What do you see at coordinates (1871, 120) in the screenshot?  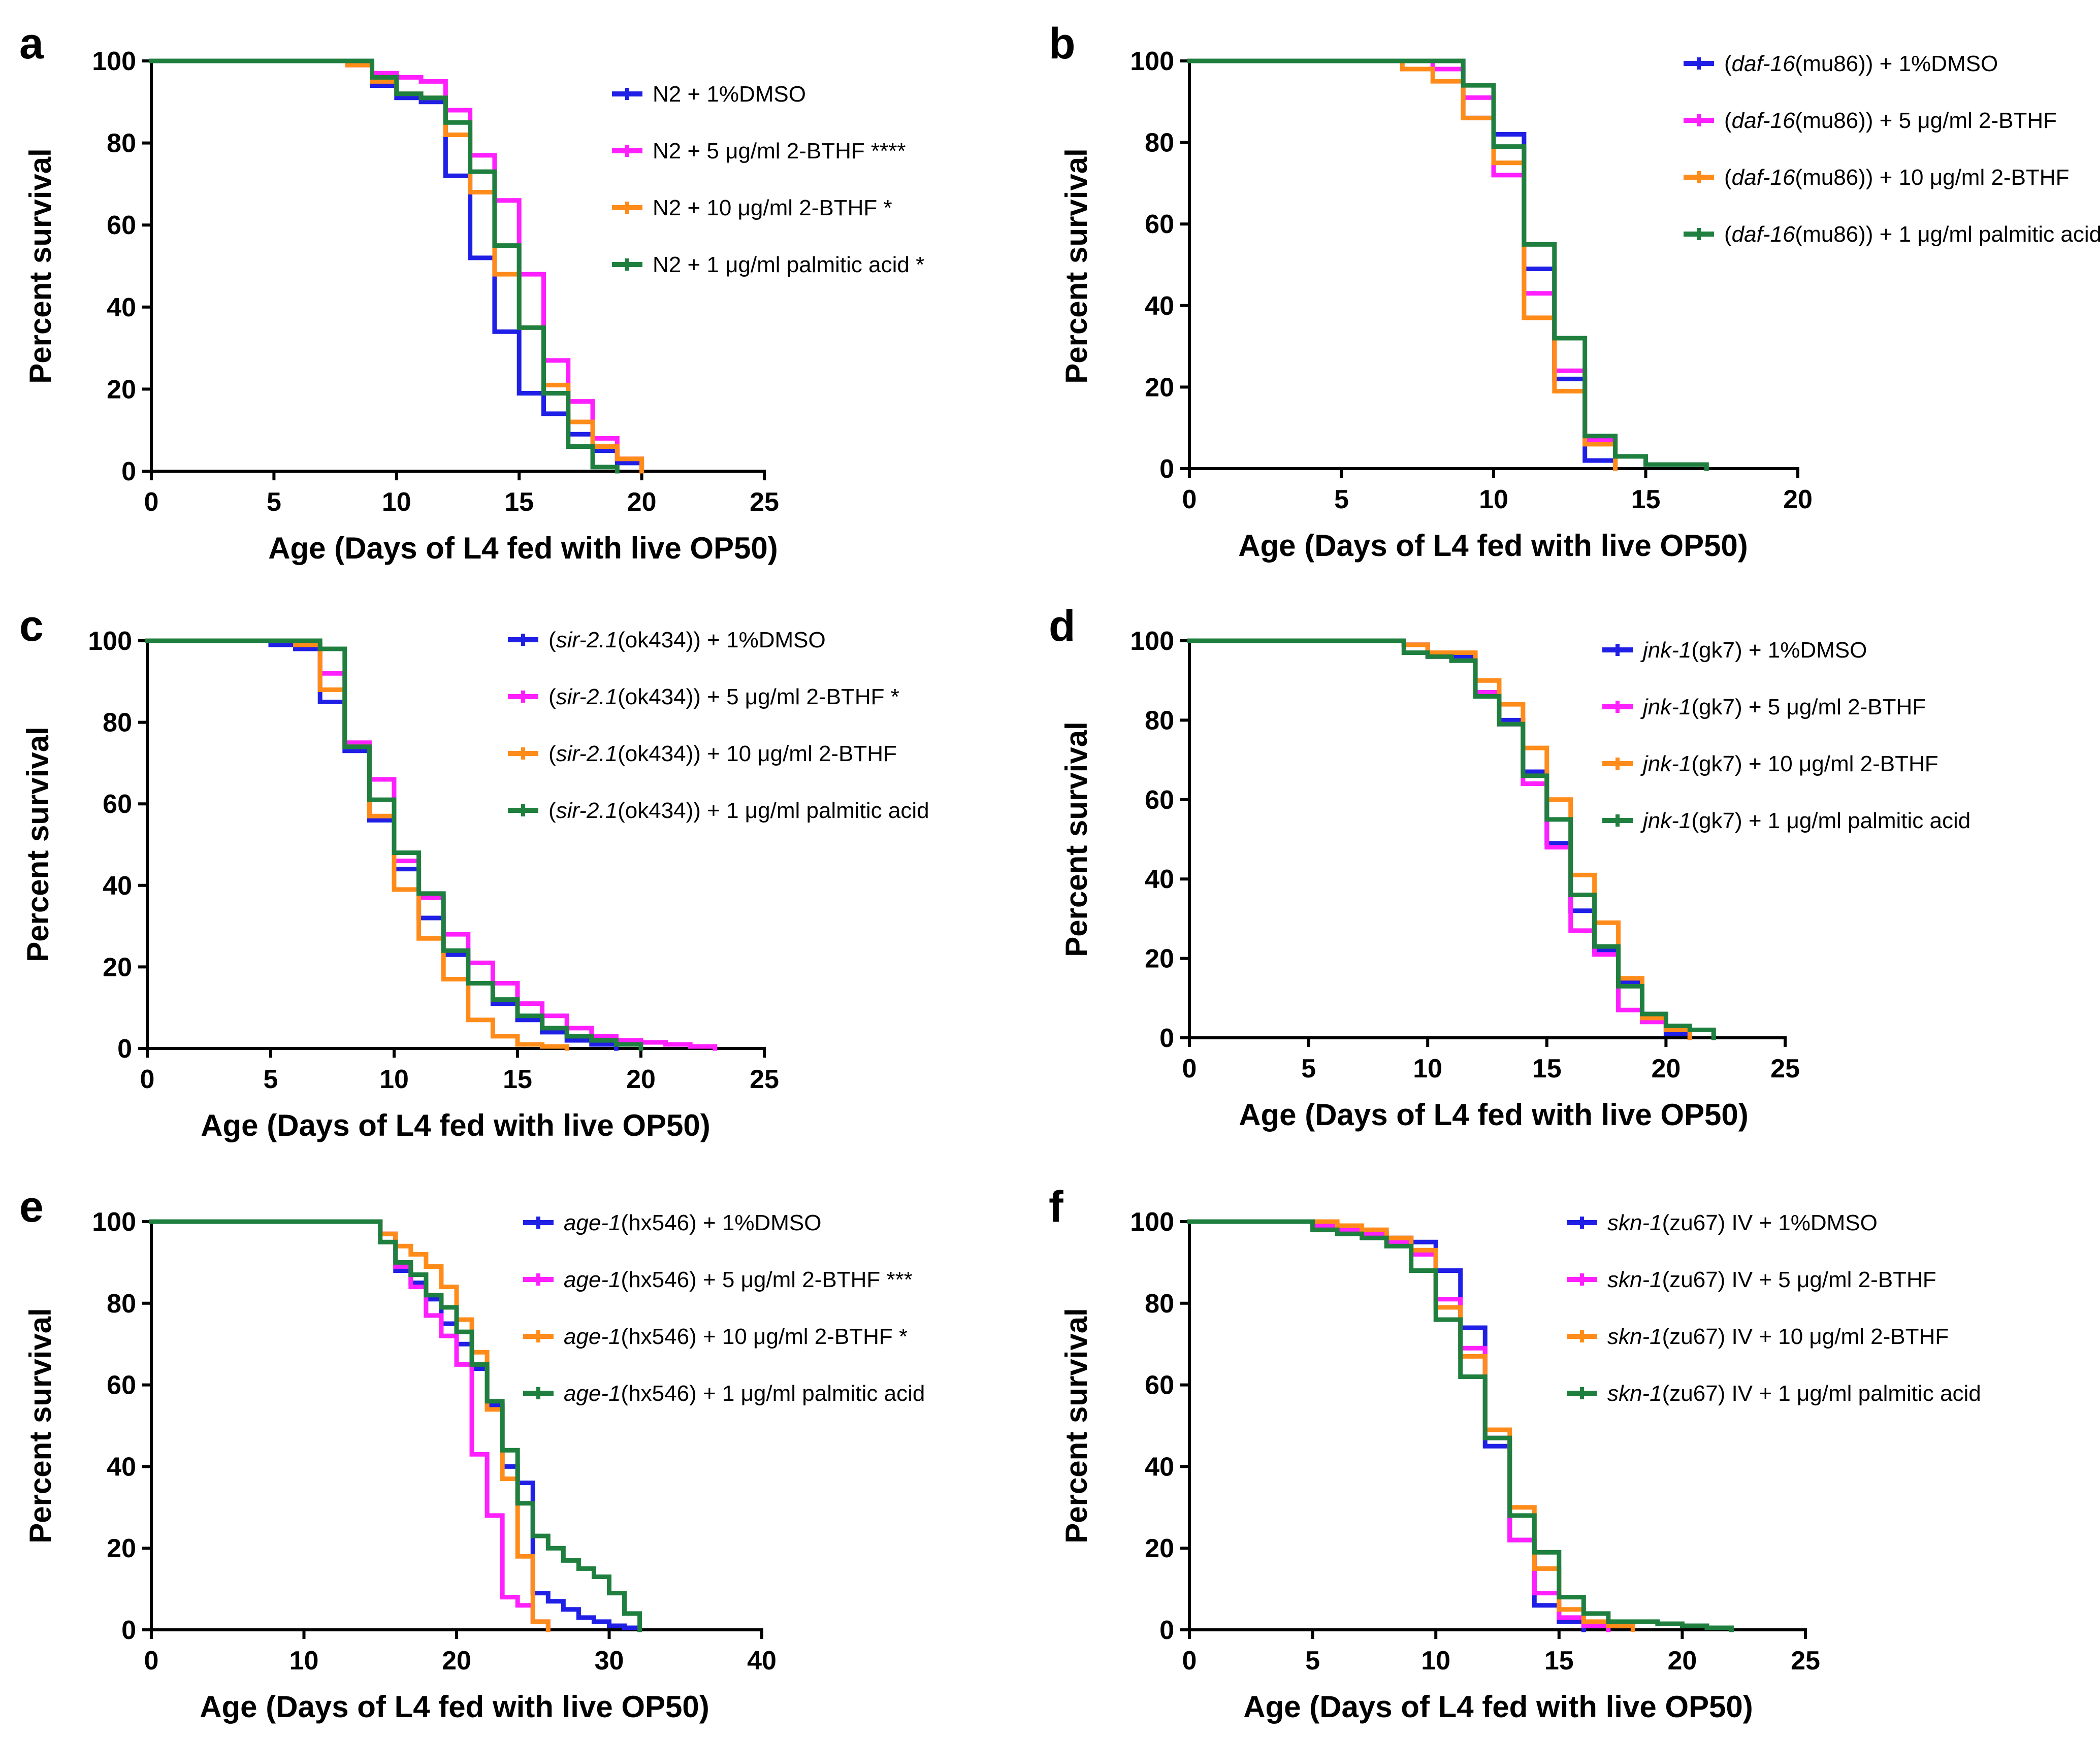 I see `legend-entry: (daf-16(mu86)) + 5 μg/ml 2-BTHF` at bounding box center [1871, 120].